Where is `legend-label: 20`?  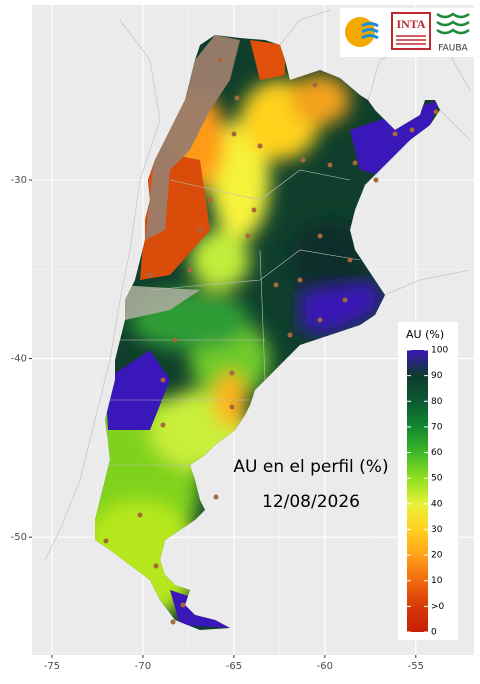
legend-label: 20 is located at coordinates (437, 556).